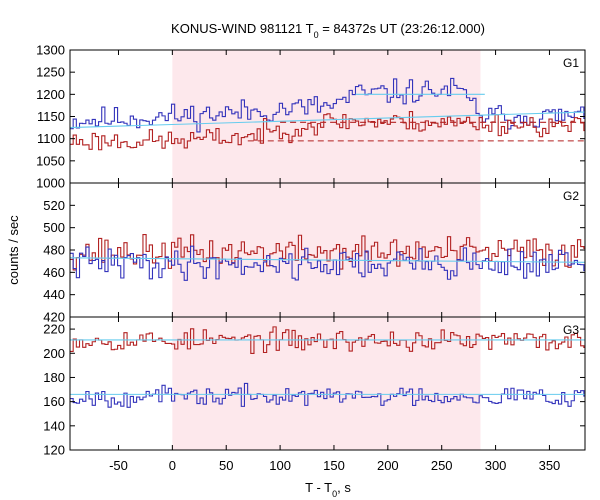 The image size is (600, 500). What do you see at coordinates (118, 465) in the screenshot?
I see `x-tick-label: -50` at bounding box center [118, 465].